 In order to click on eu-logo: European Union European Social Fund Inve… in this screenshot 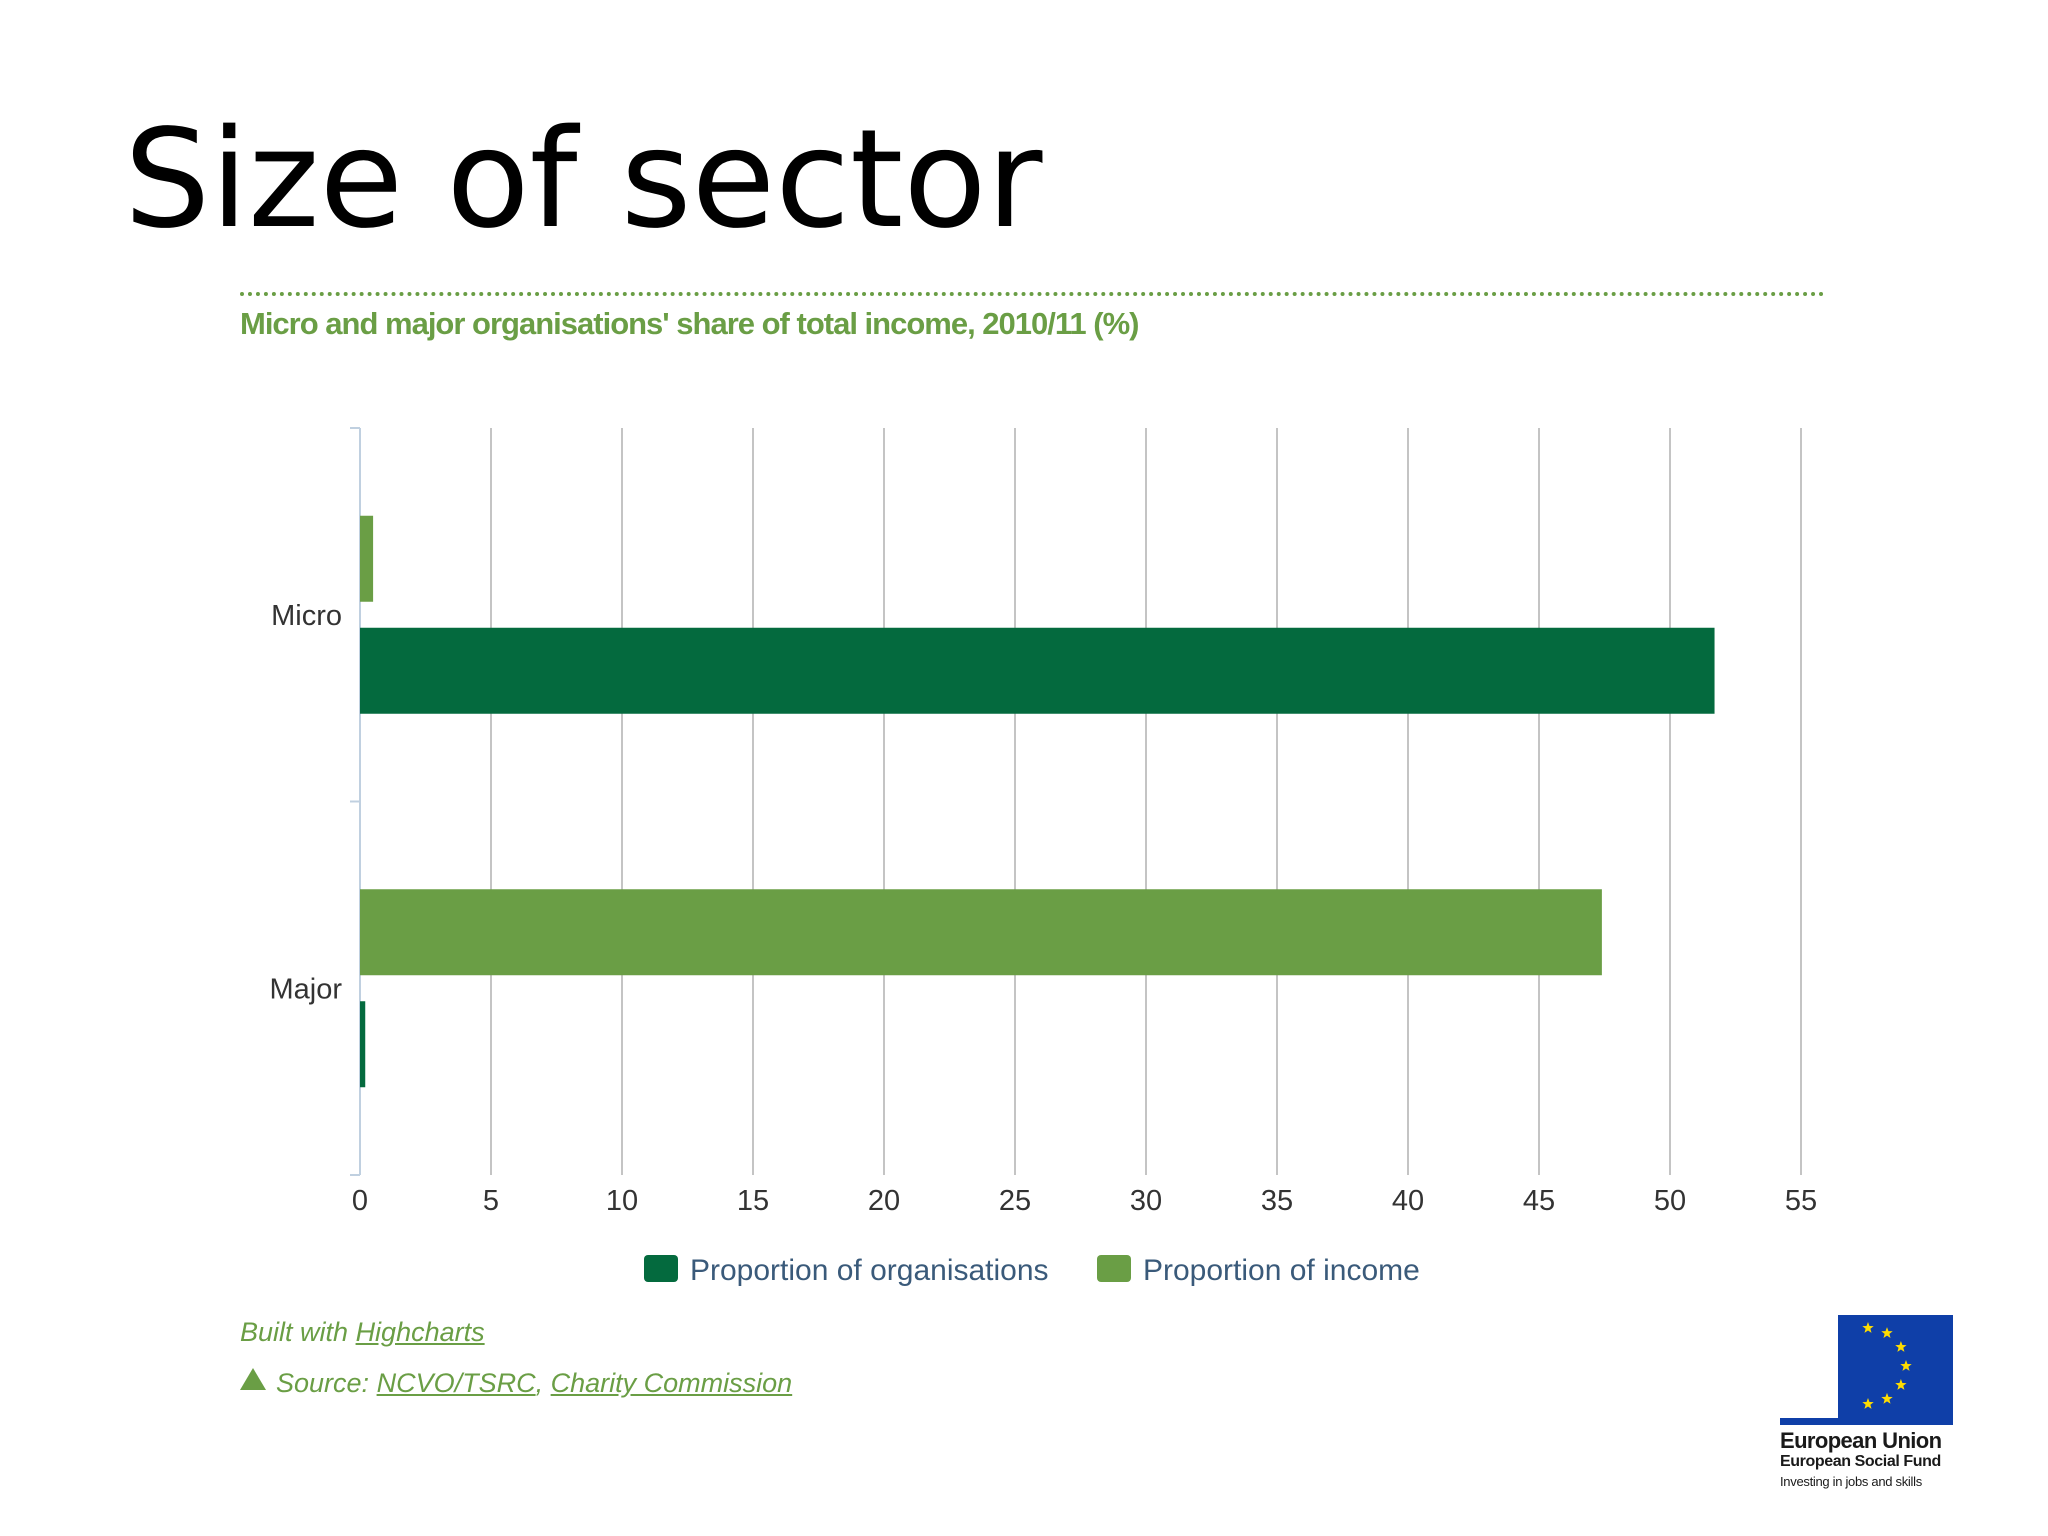, I will do `click(1867, 1405)`.